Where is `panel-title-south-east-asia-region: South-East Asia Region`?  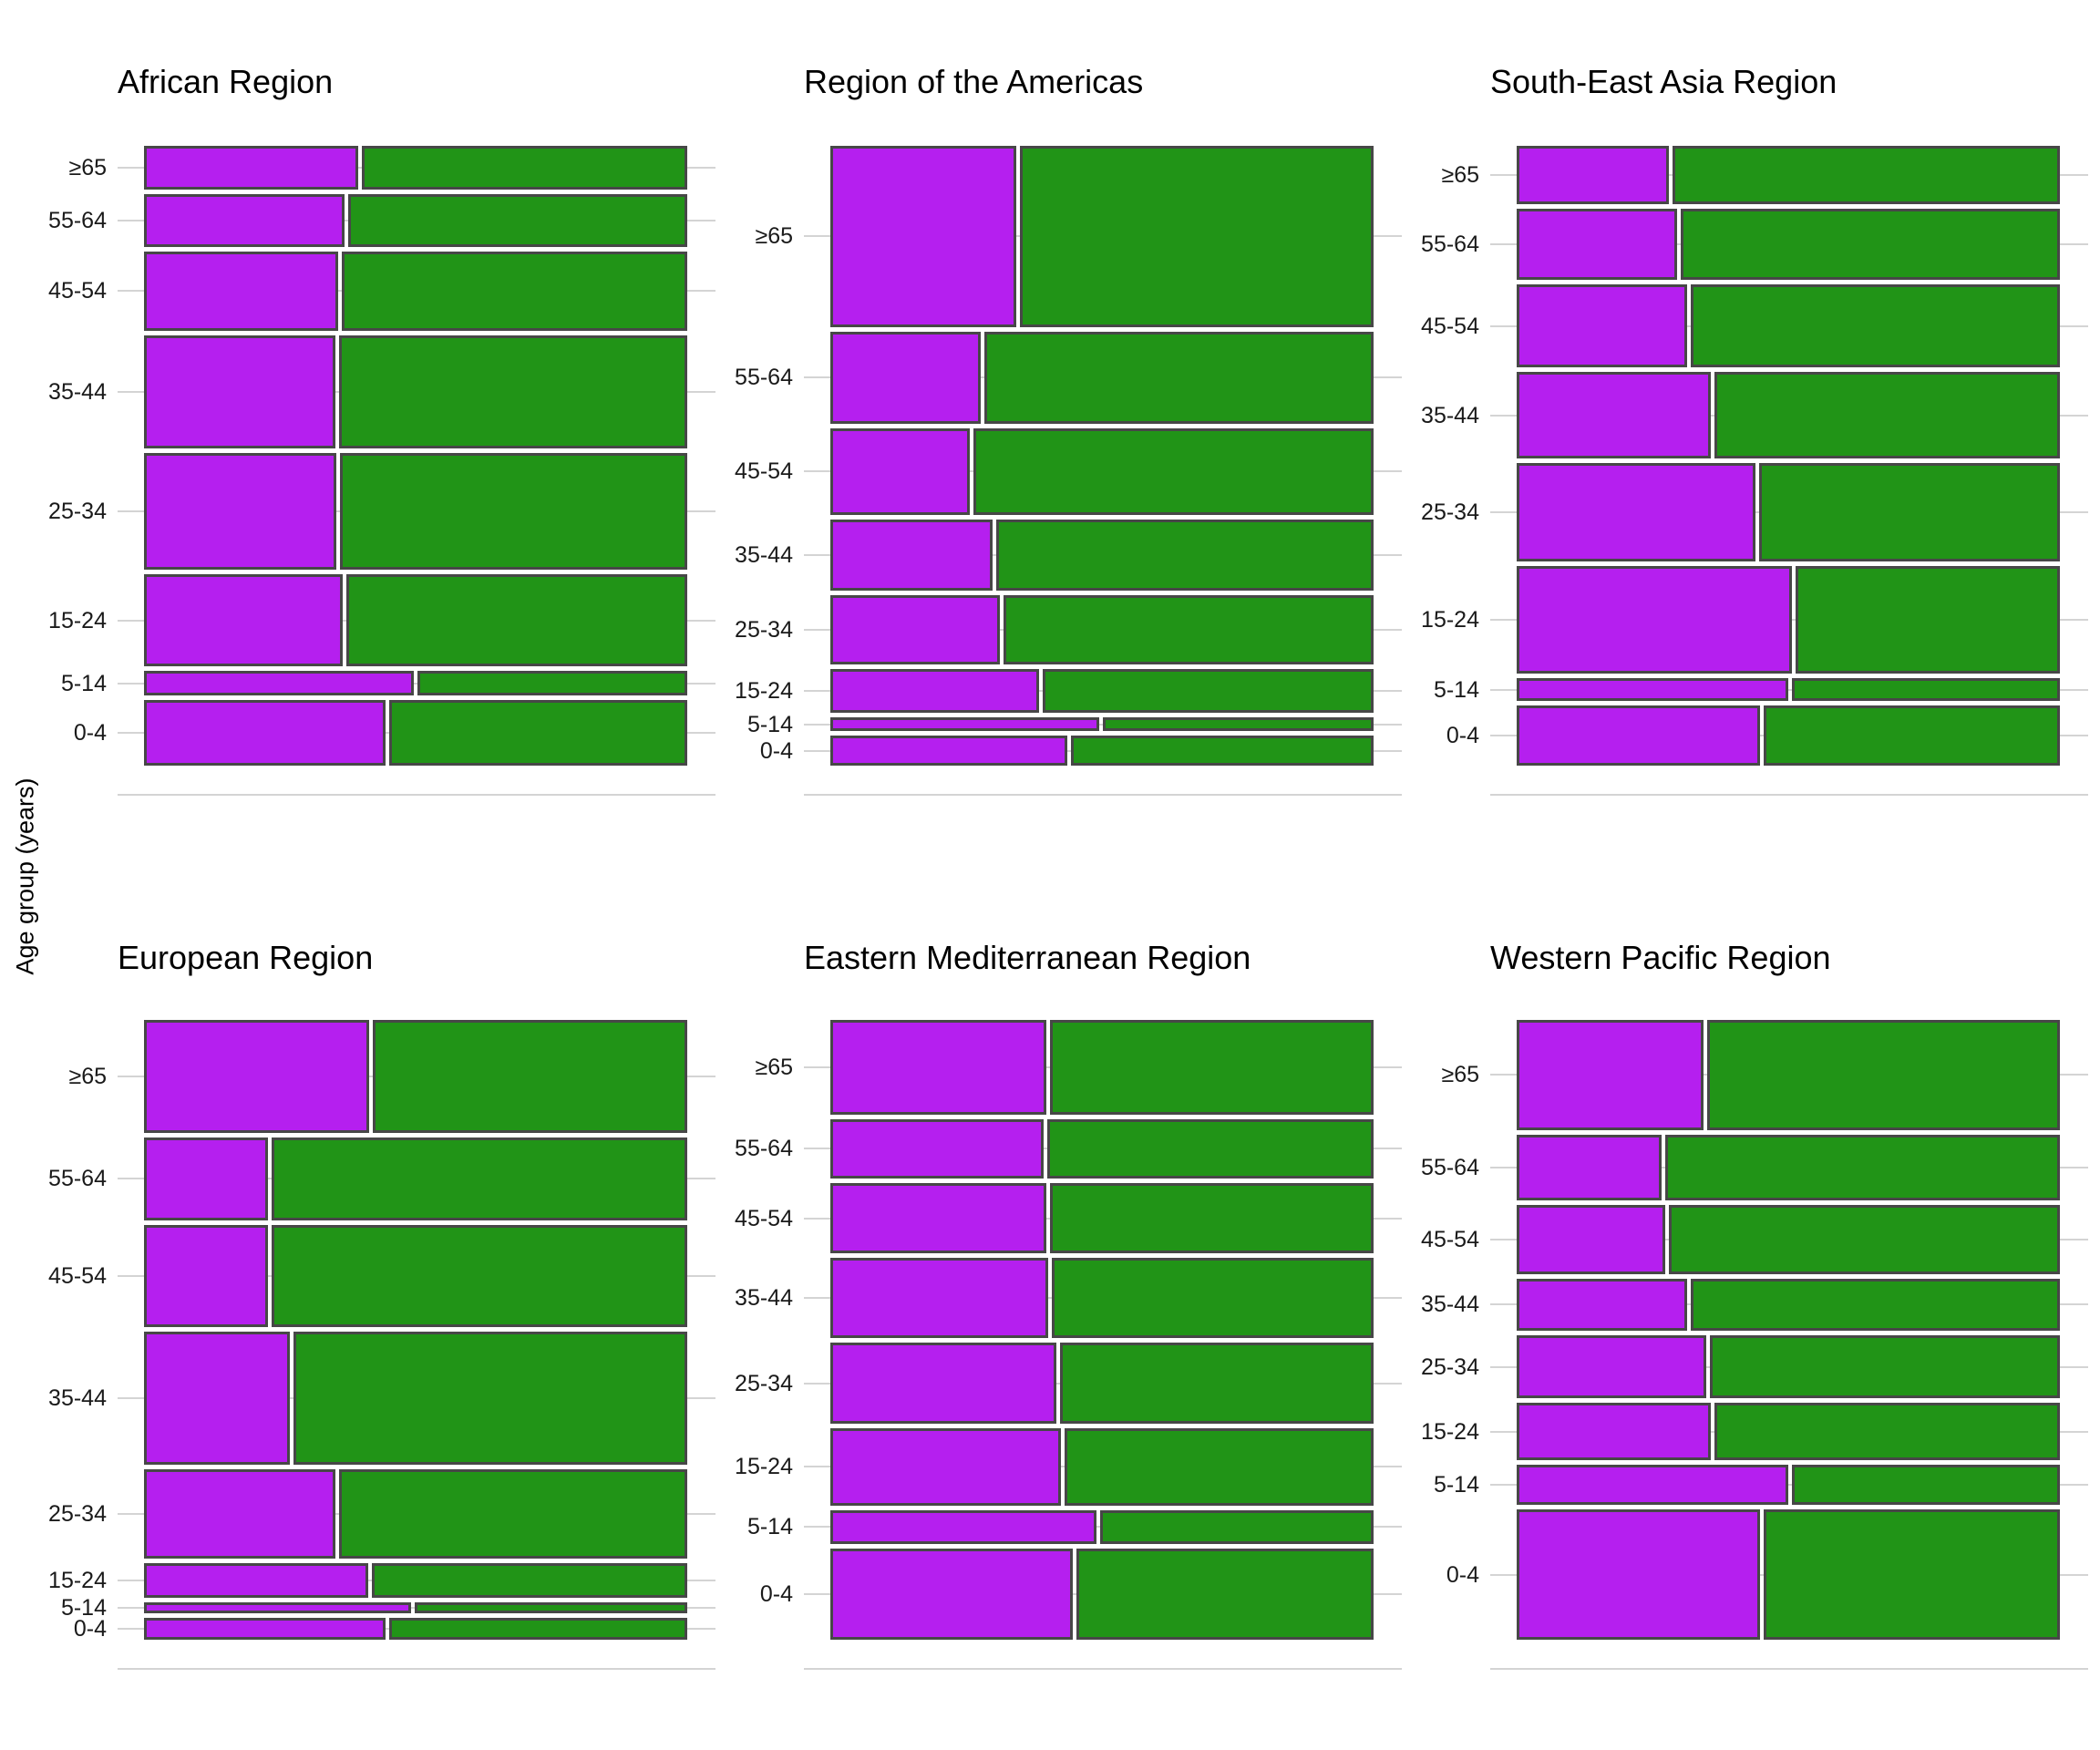
panel-title-south-east-asia-region: South-East Asia Region is located at coordinates (1664, 82).